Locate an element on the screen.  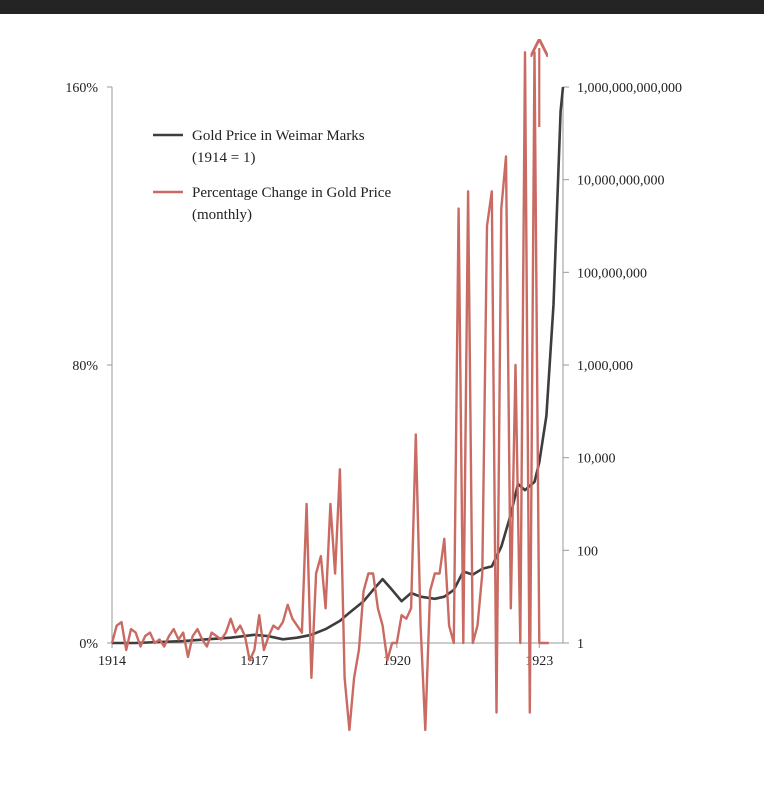
right-tick-label: 1 is located at coordinates (580, 644).